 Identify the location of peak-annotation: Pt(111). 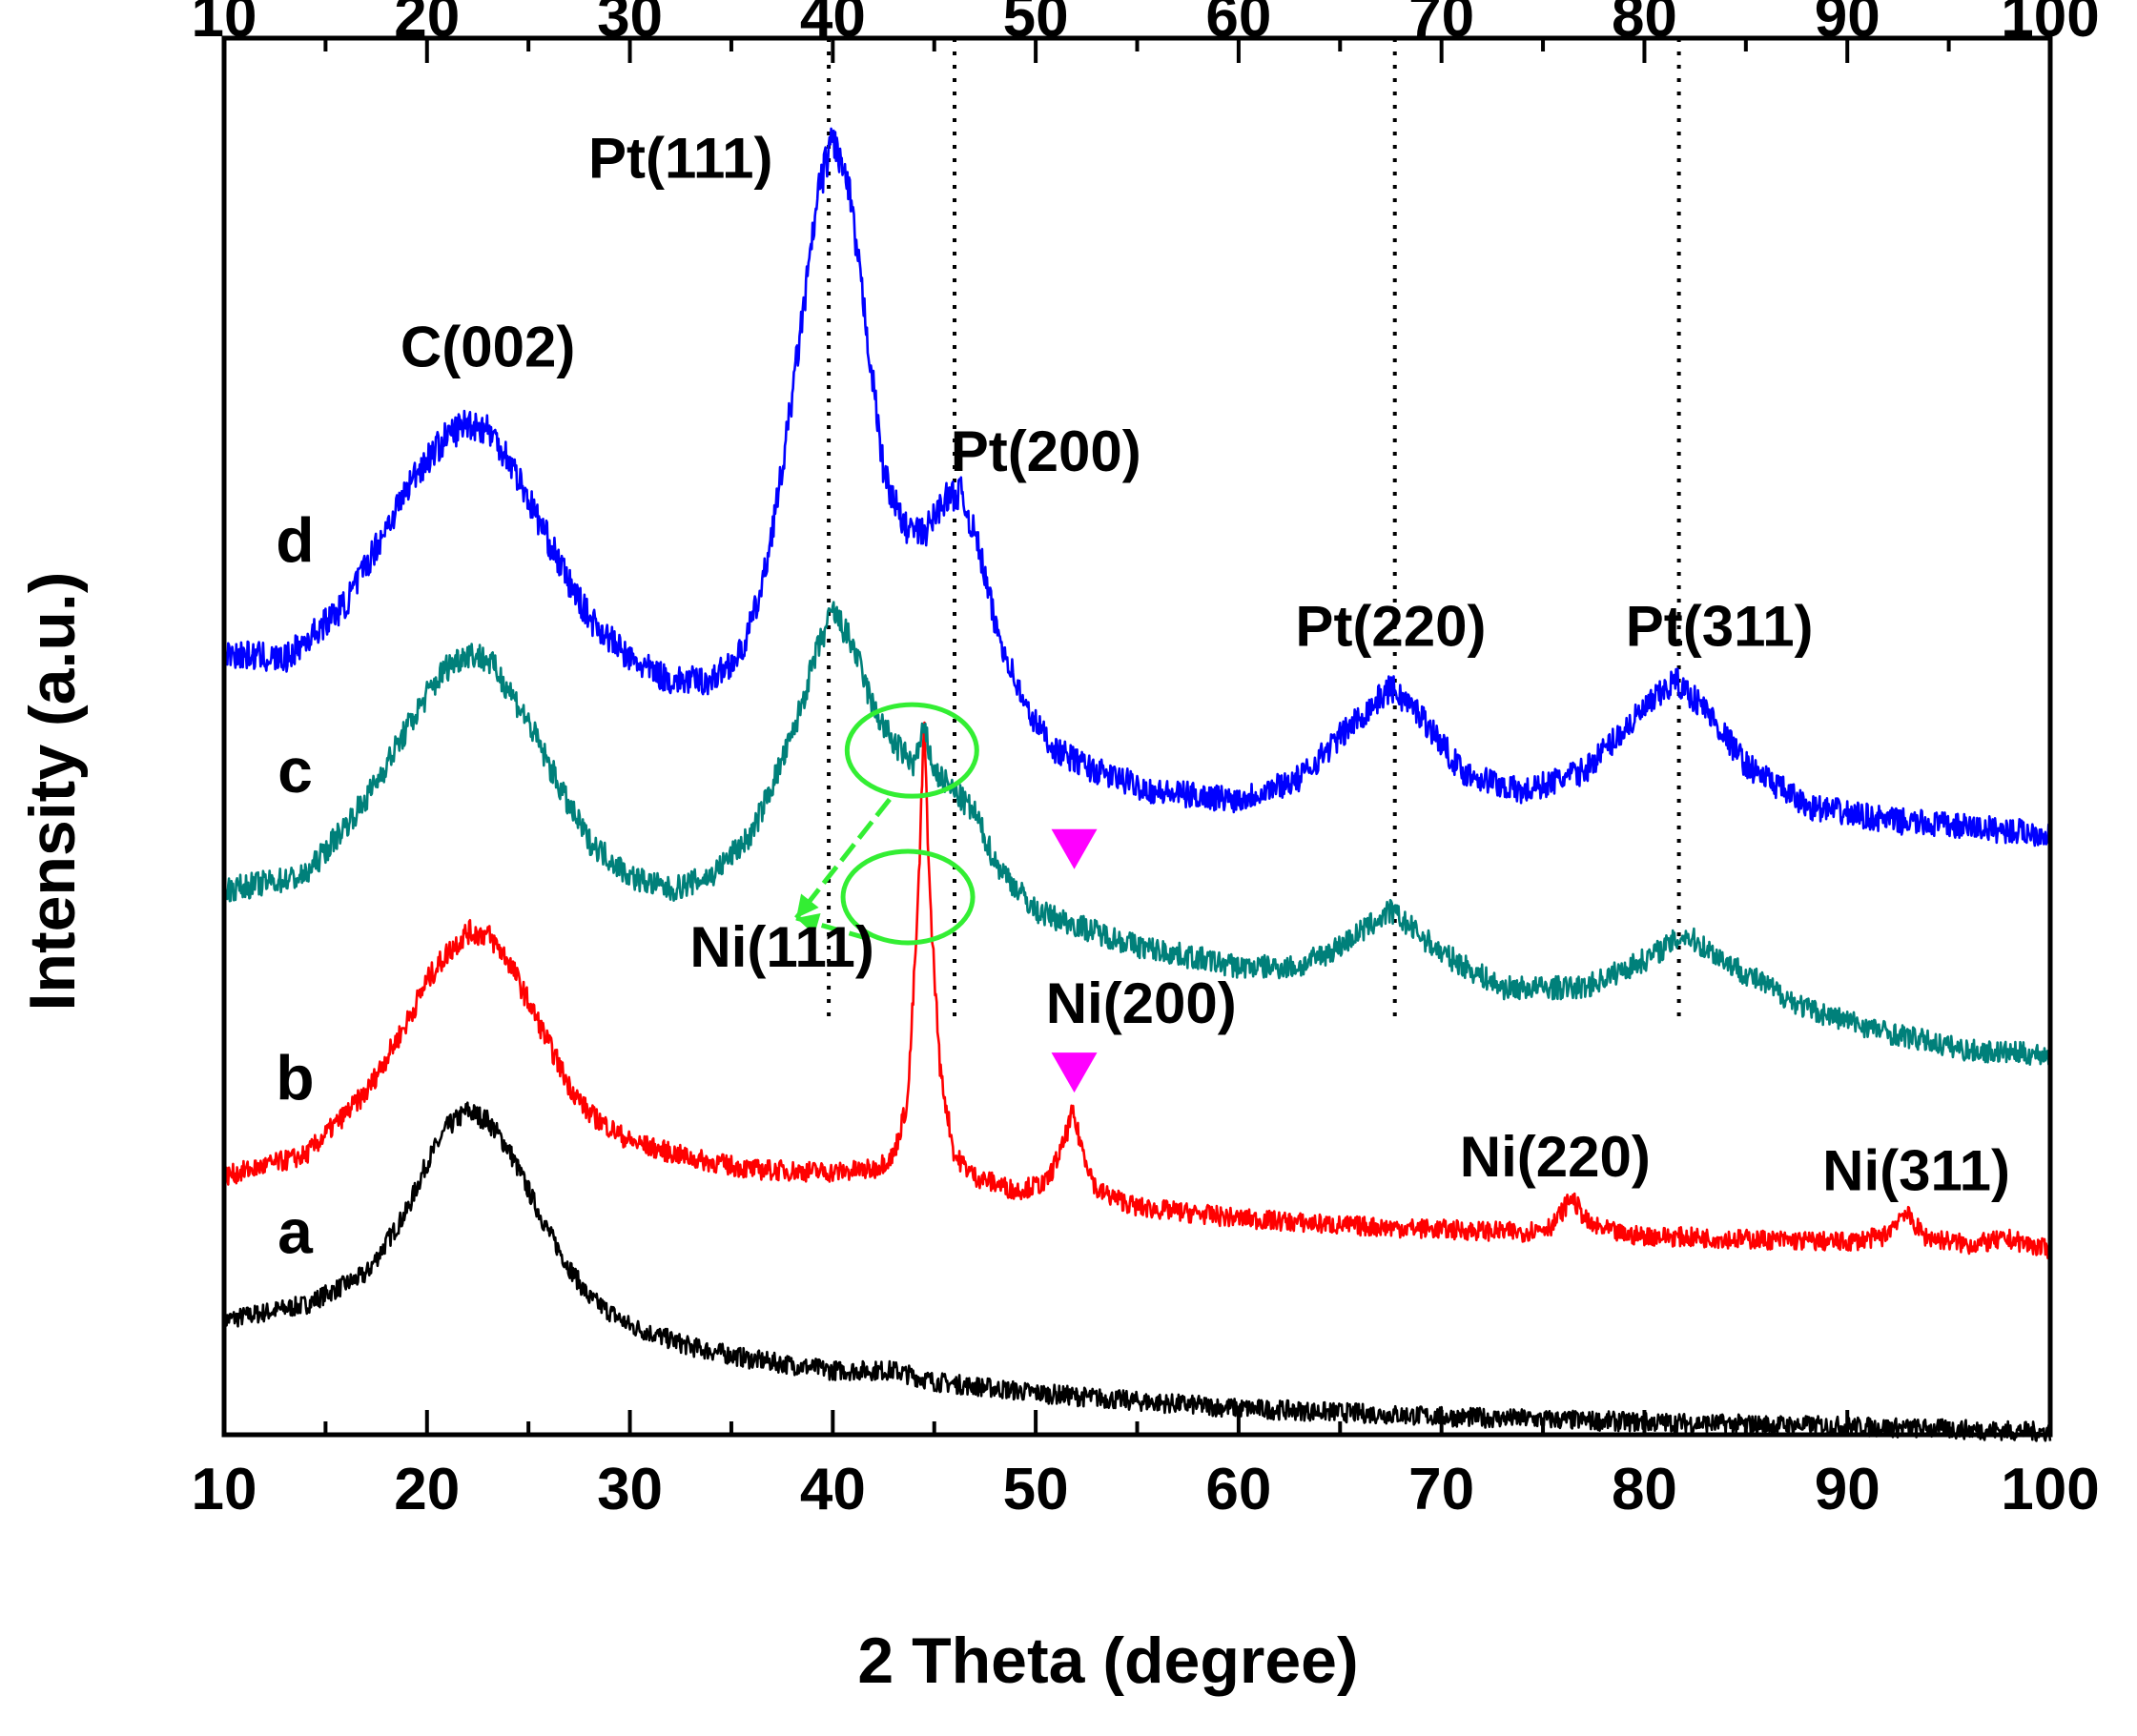
(680, 159).